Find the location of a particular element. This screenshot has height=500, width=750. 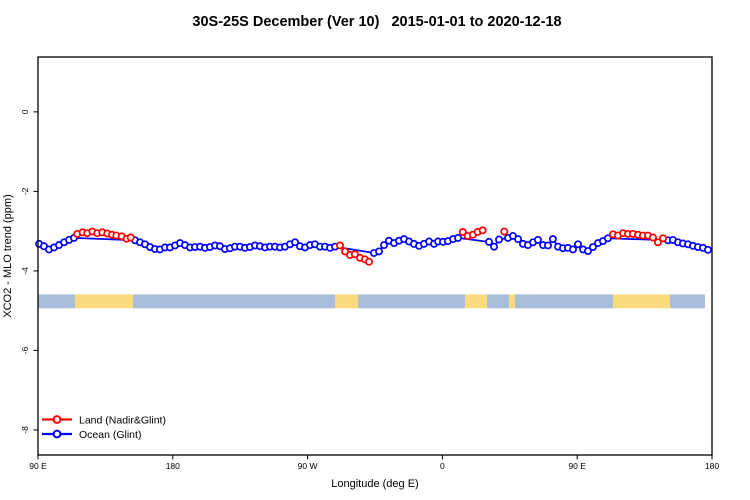

x-axis-title: Longitude (deg E) is located at coordinates (374, 484).